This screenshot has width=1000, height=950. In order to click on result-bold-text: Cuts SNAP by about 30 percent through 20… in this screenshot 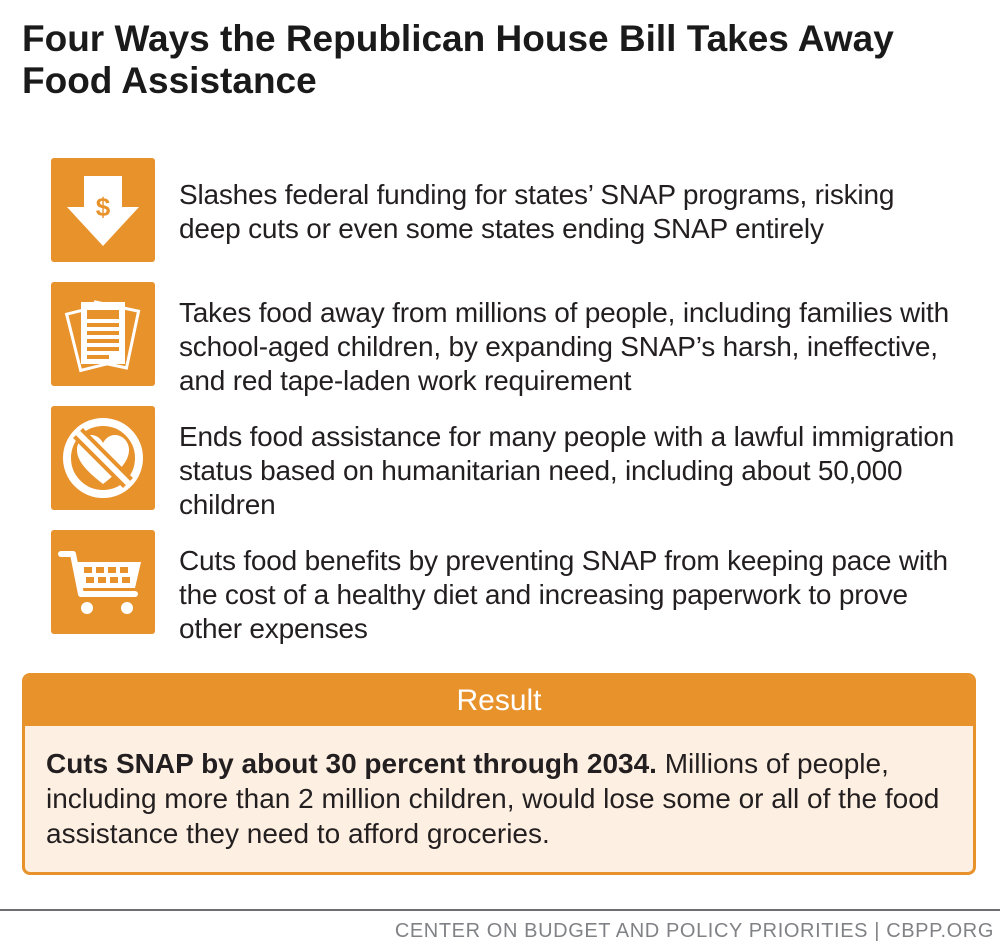, I will do `click(351, 763)`.